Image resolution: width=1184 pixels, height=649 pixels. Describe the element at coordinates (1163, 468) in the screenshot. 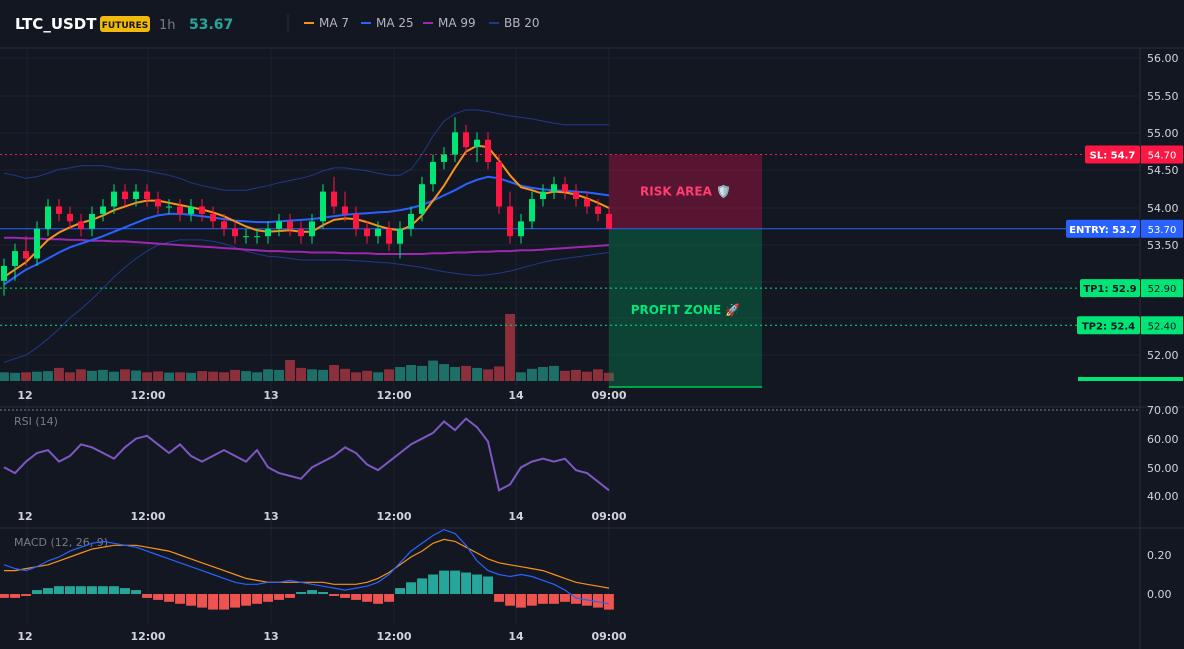

I see `rsi-tick-label: 50.00` at that location.